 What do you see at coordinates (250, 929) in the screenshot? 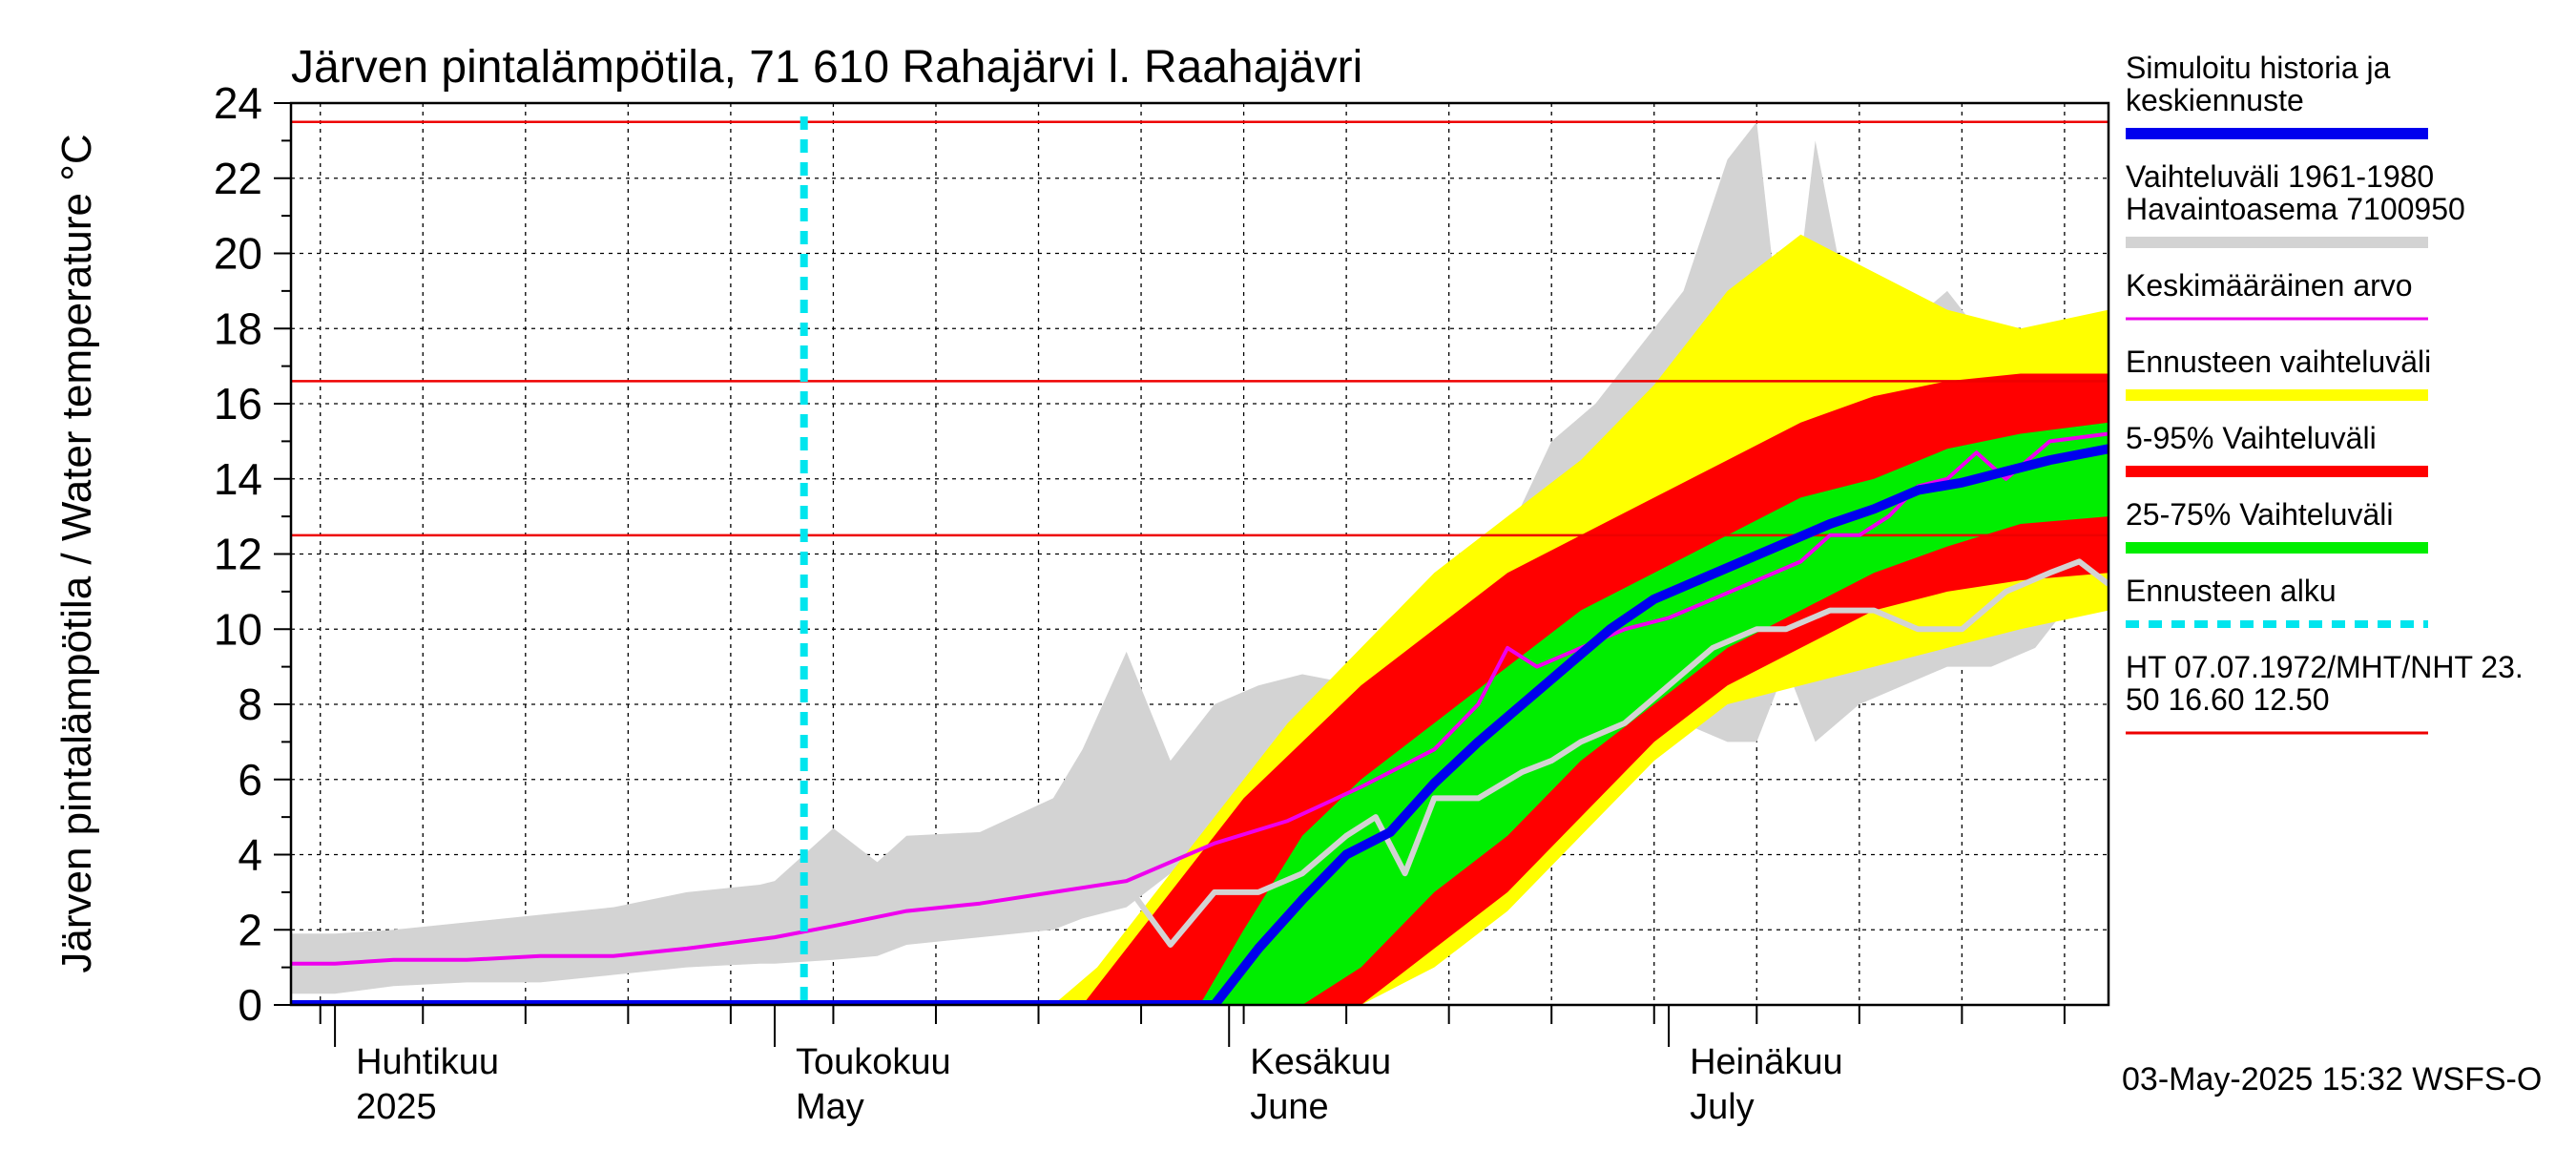
I see `y-tick-label: 2` at bounding box center [250, 929].